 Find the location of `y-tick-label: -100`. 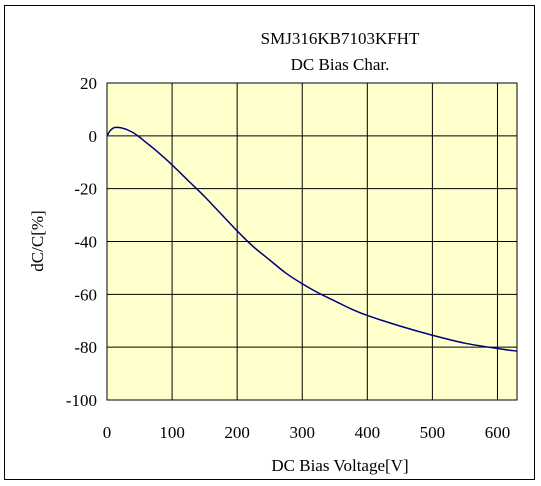

y-tick-label: -100 is located at coordinates (81, 400).